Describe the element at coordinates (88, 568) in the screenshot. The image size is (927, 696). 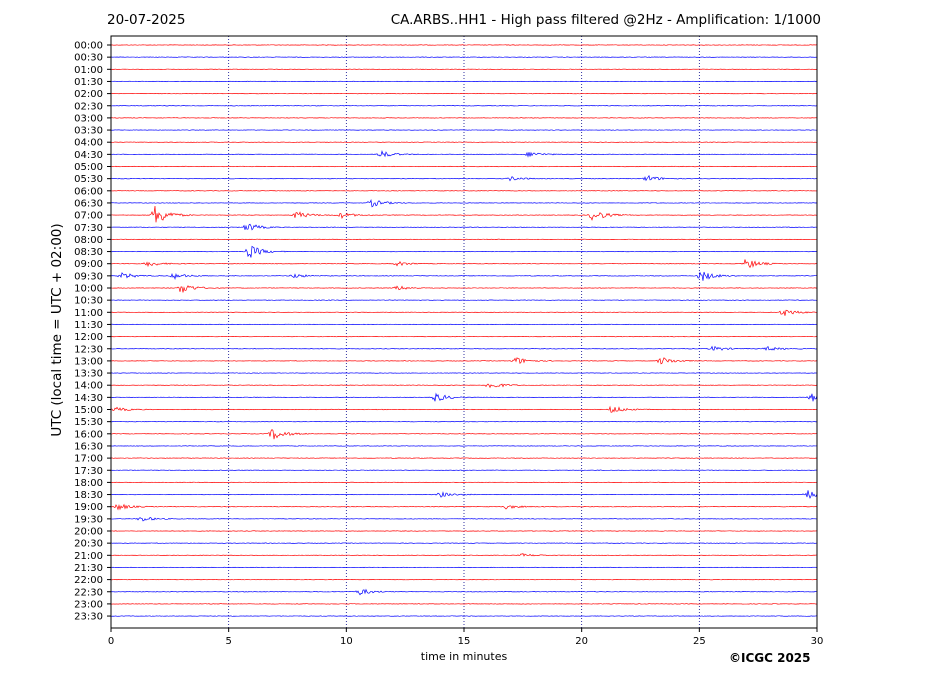
I see `y-tick-label: 21:30` at that location.